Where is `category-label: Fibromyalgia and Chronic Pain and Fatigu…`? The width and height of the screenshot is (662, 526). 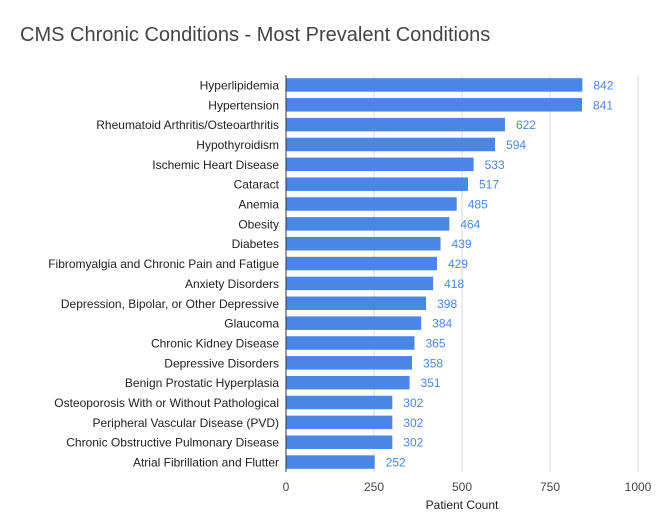
category-label: Fibromyalgia and Chronic Pain and Fatigu… is located at coordinates (163, 264).